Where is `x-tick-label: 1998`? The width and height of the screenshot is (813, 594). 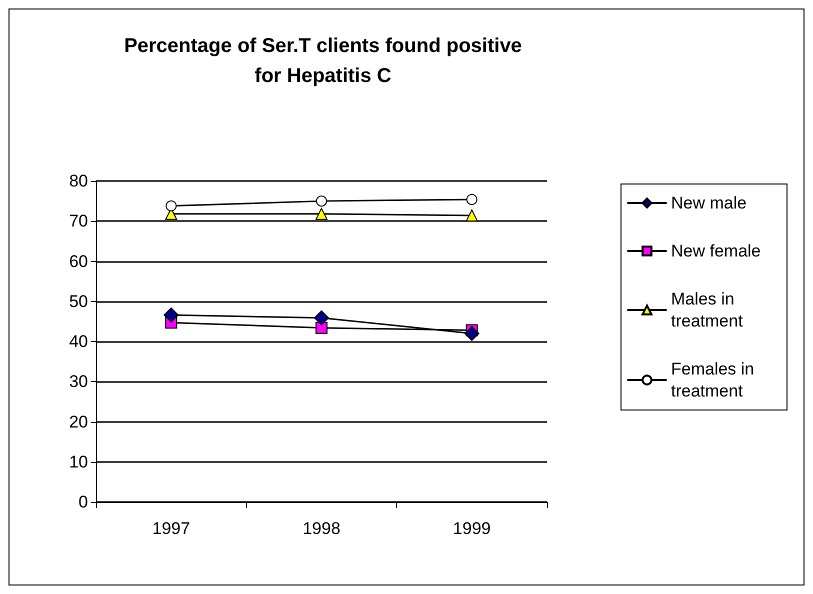 x-tick-label: 1998 is located at coordinates (321, 528).